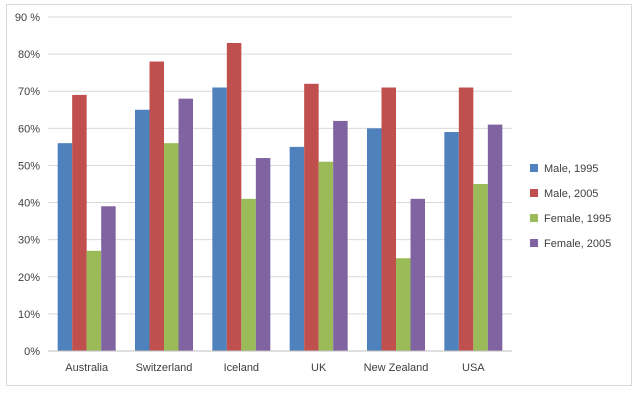 The width and height of the screenshot is (640, 400). What do you see at coordinates (577, 244) in the screenshot?
I see `legend-label: Female, 2005` at bounding box center [577, 244].